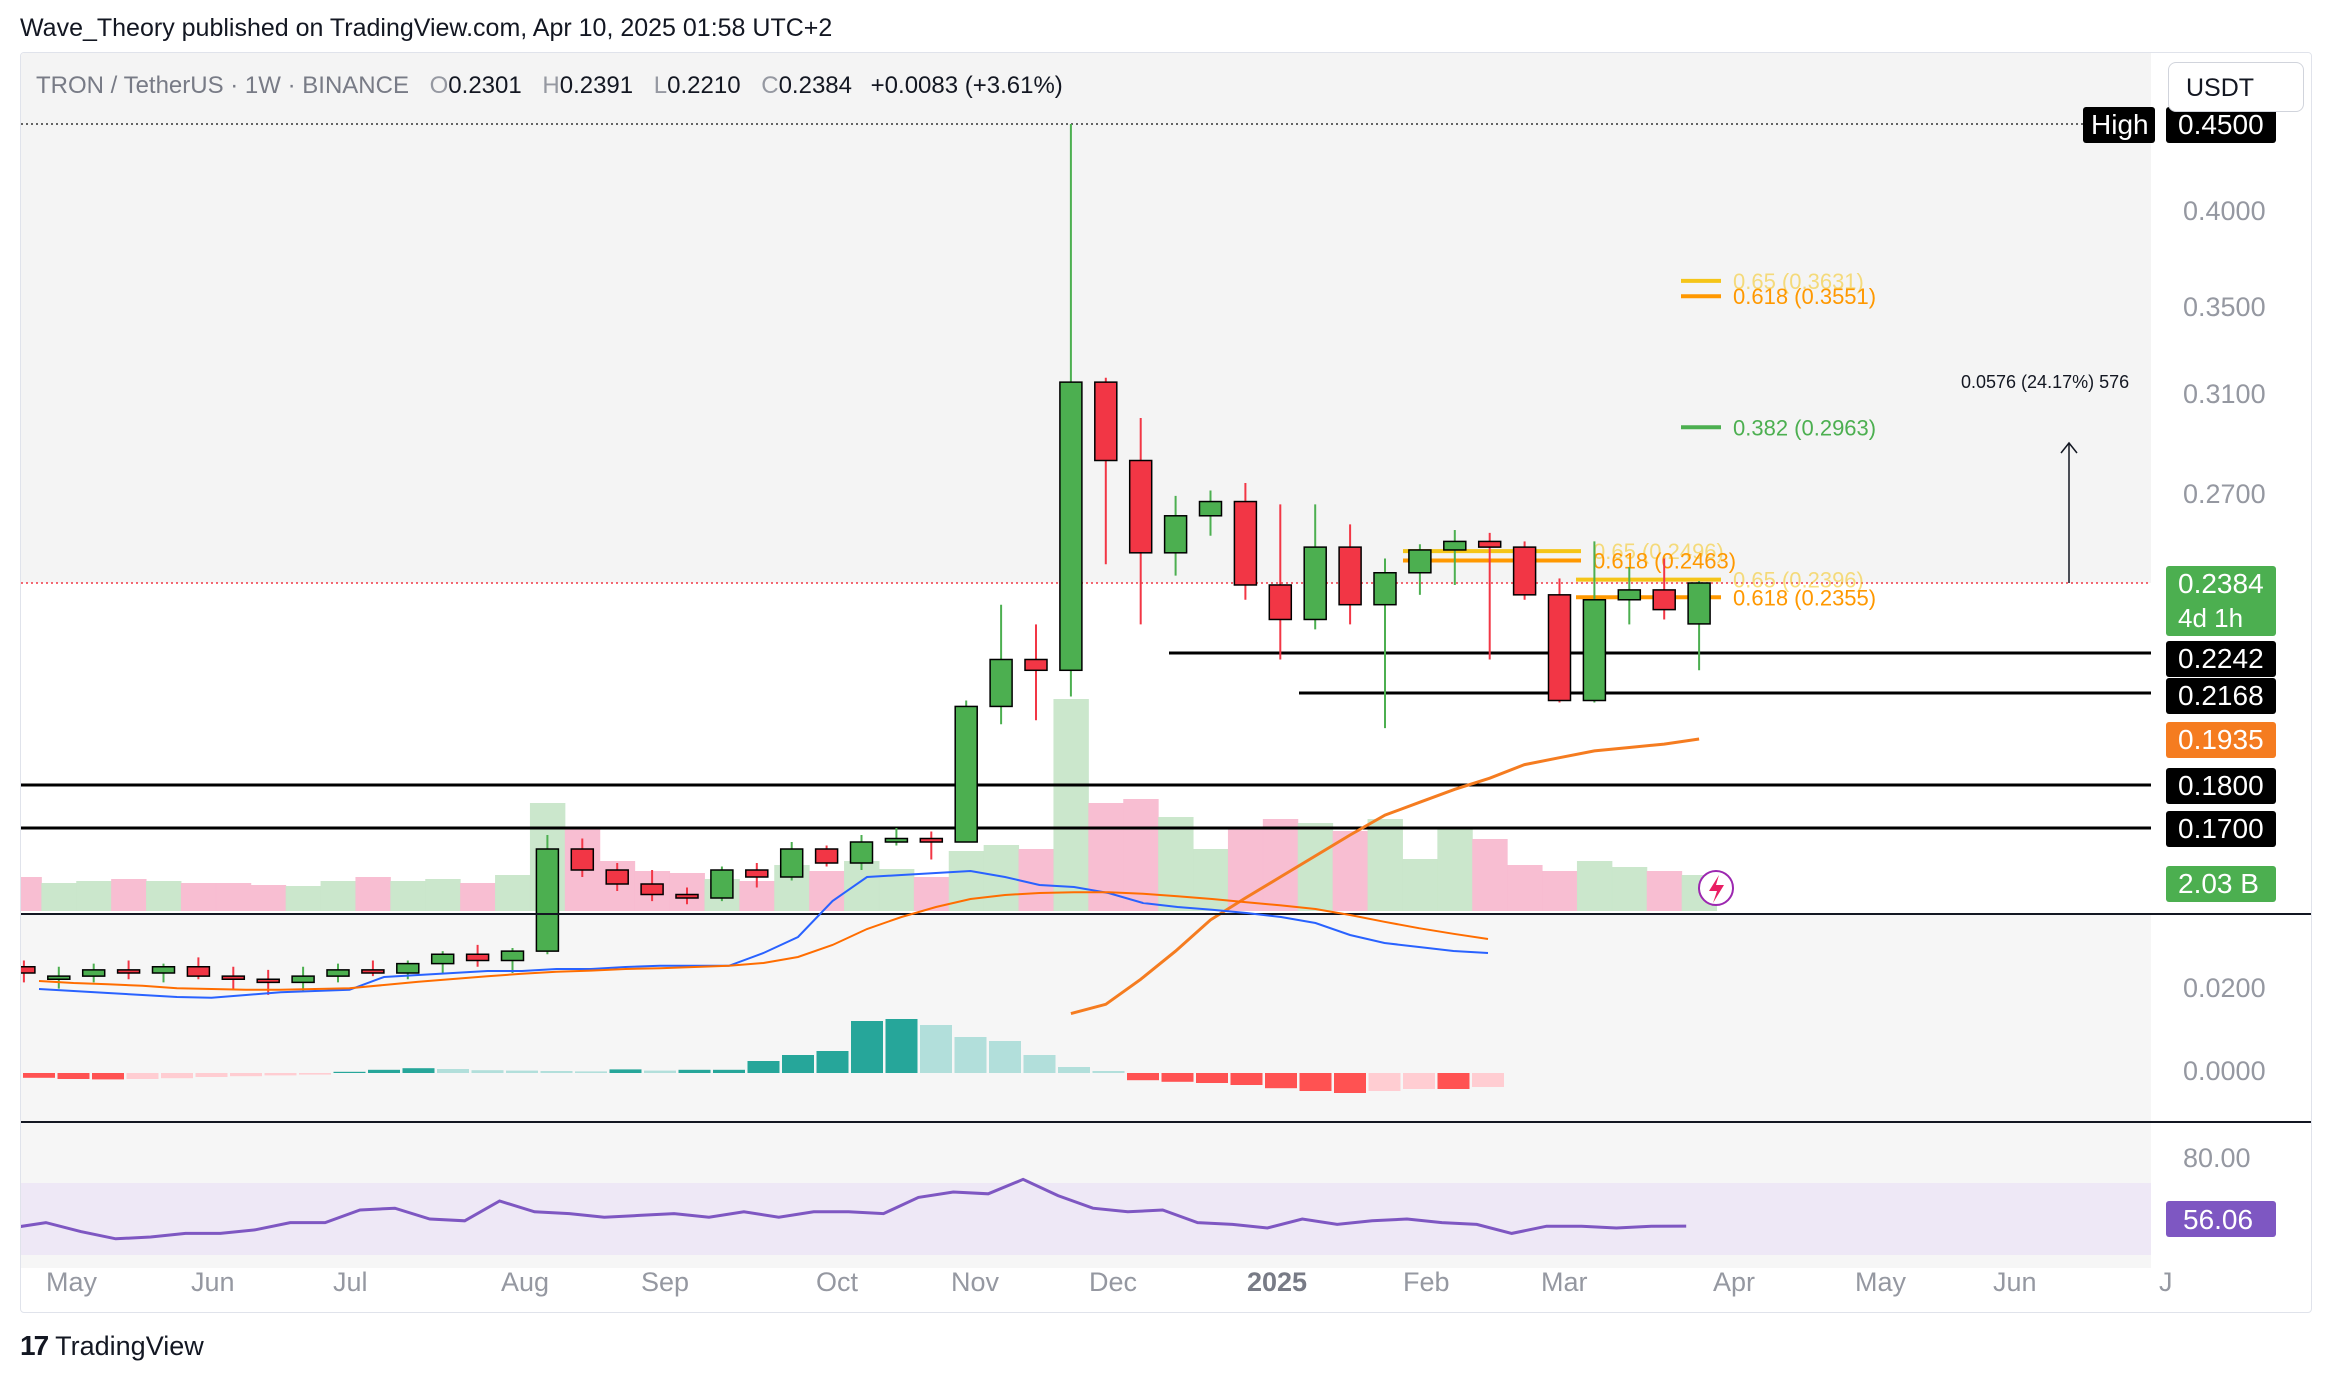 The image size is (2332, 1382). Describe the element at coordinates (704, 85) in the screenshot. I see `low-value: 0.2210` at that location.